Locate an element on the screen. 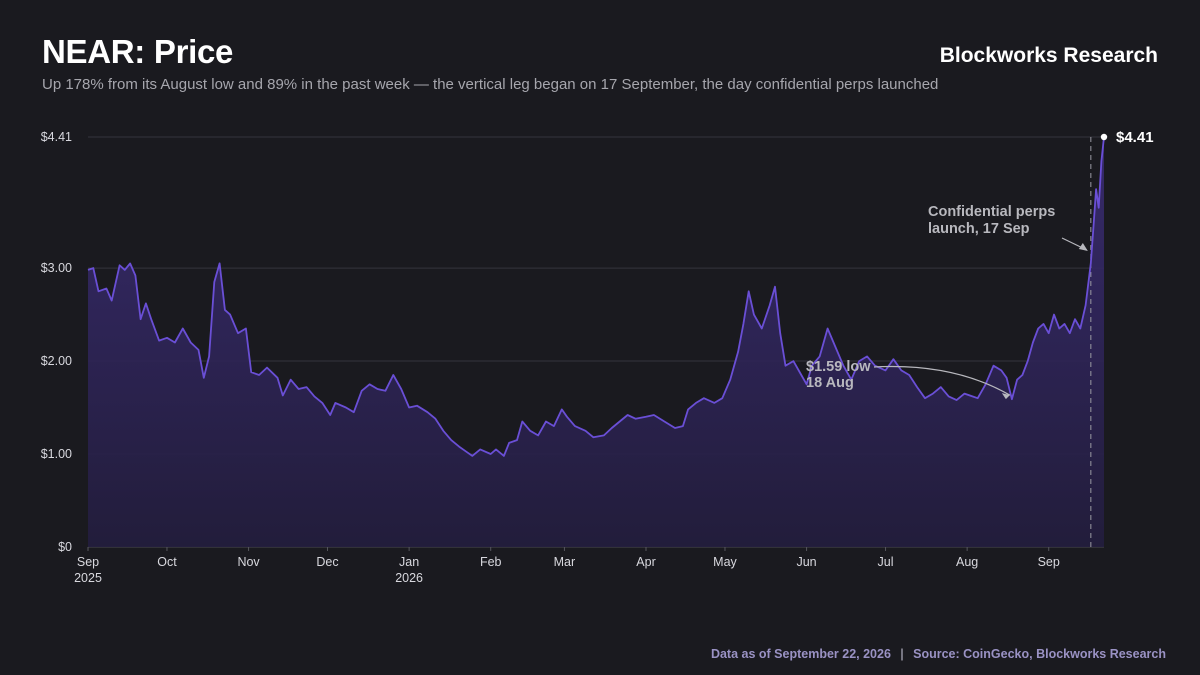 This screenshot has width=1200, height=675. annotation-low-arrow is located at coordinates (942, 380).